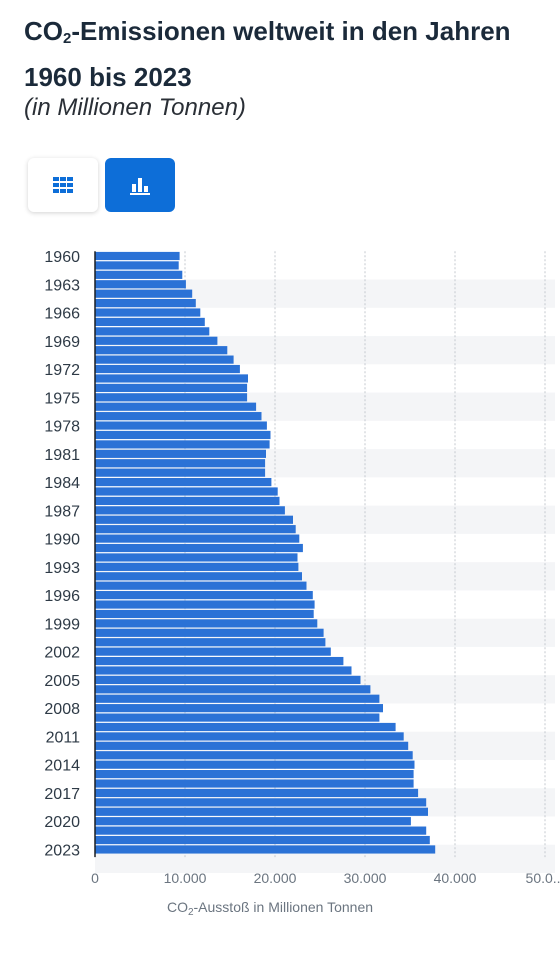 This screenshot has width=560, height=960. What do you see at coordinates (261, 802) in the screenshot?
I see `bar-2018` at bounding box center [261, 802].